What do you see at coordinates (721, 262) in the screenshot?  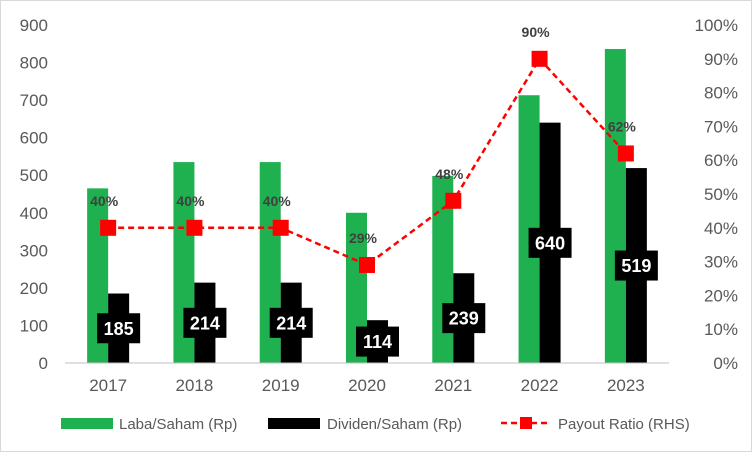 I see `right-axis-tick-label: 30%` at bounding box center [721, 262].